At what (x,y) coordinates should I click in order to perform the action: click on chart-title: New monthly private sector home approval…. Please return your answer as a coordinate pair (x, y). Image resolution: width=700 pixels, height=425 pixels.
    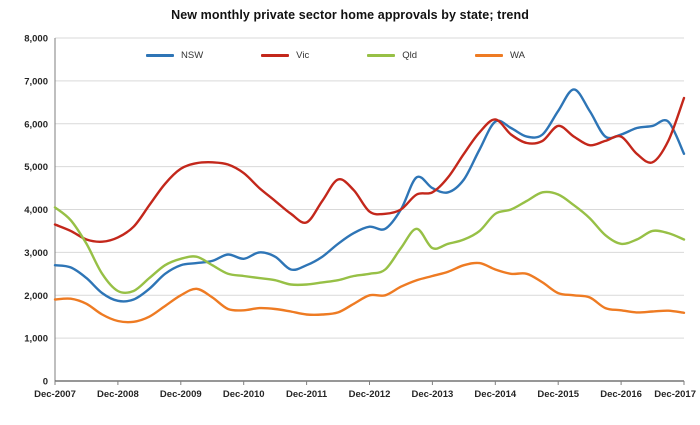
    Looking at the image, I should click on (350, 15).